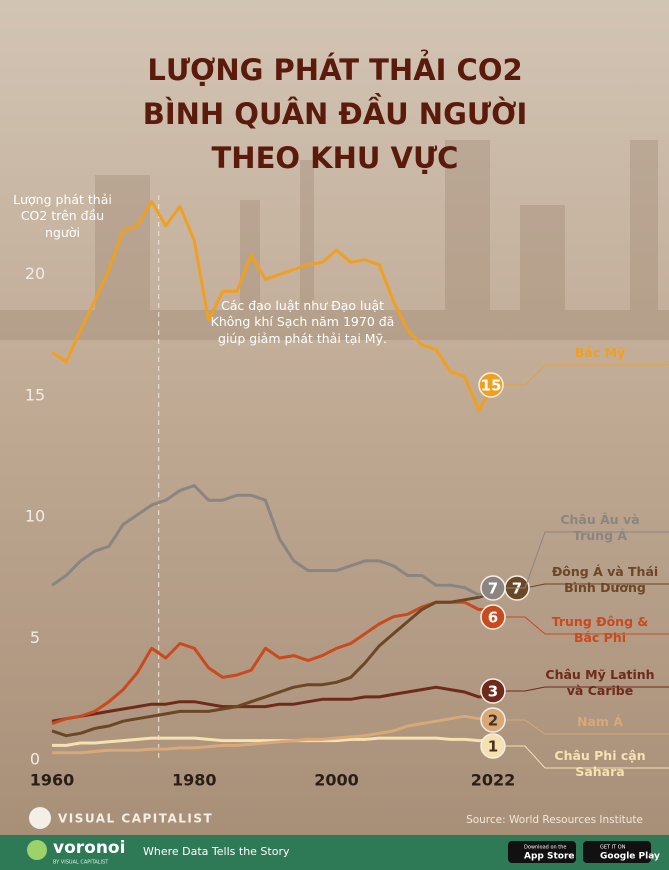  What do you see at coordinates (35, 516) in the screenshot?
I see `y-tick-label: 10` at bounding box center [35, 516].